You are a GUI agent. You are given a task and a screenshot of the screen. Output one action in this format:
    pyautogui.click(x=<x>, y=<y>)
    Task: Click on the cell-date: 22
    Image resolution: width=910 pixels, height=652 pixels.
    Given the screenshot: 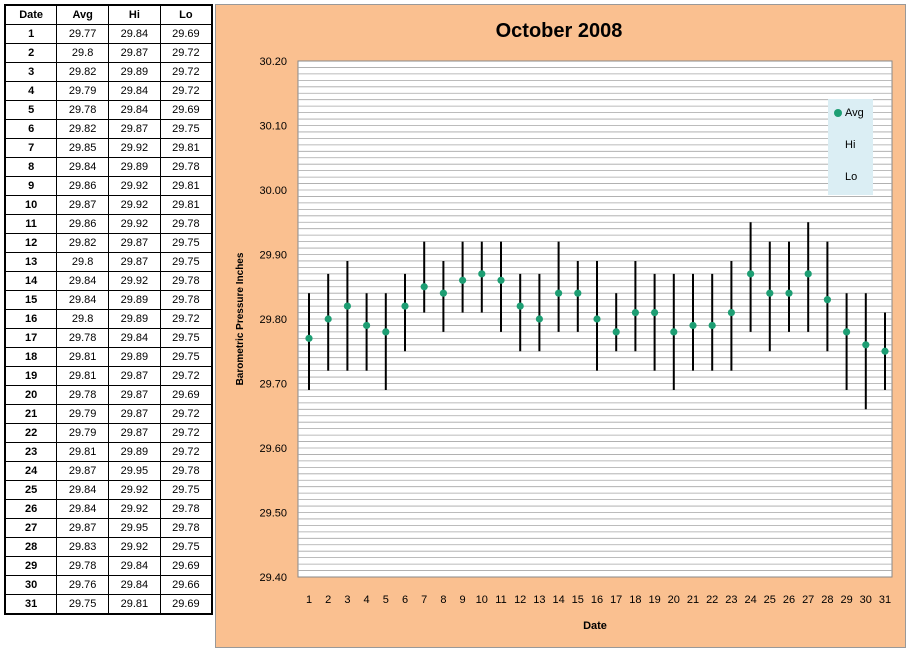 What is the action you would take?
    pyautogui.click(x=31, y=433)
    